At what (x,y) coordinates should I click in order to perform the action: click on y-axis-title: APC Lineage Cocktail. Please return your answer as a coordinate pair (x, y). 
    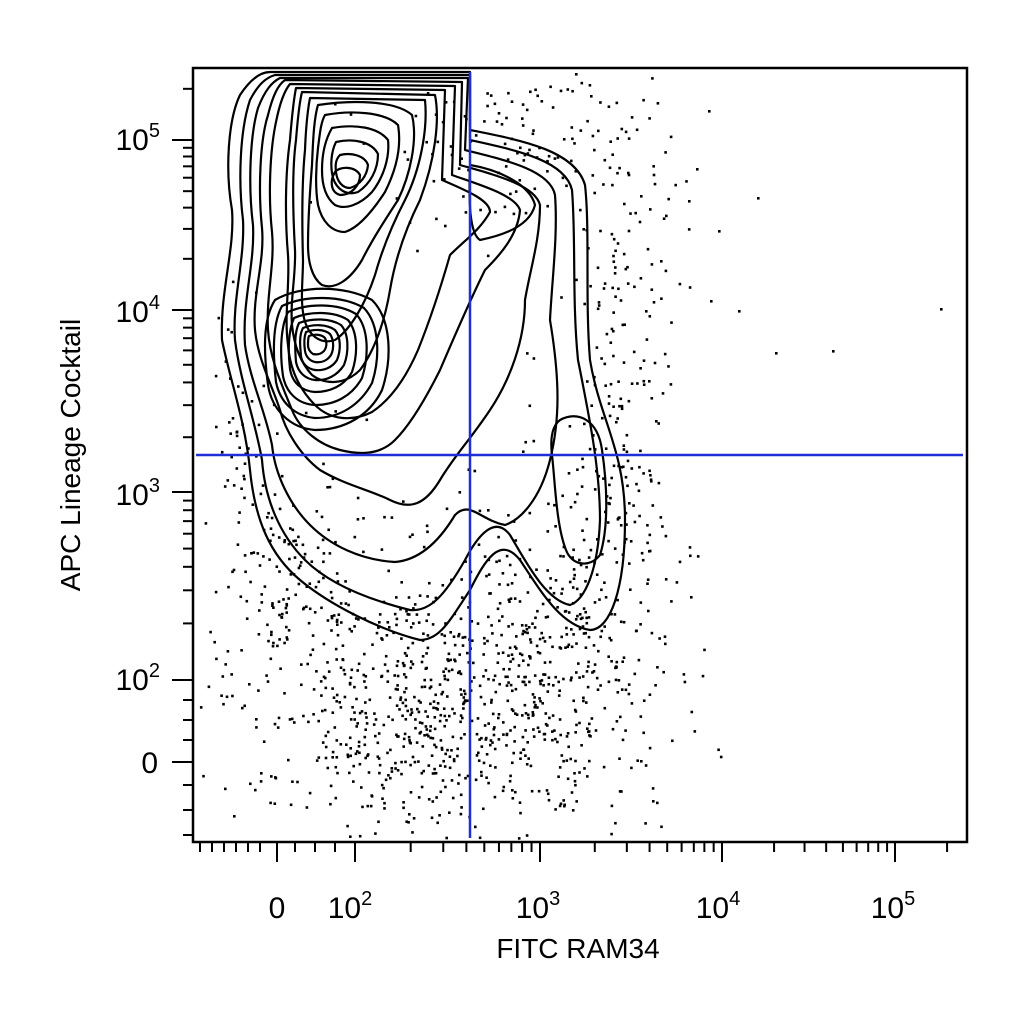
    Looking at the image, I should click on (70, 455).